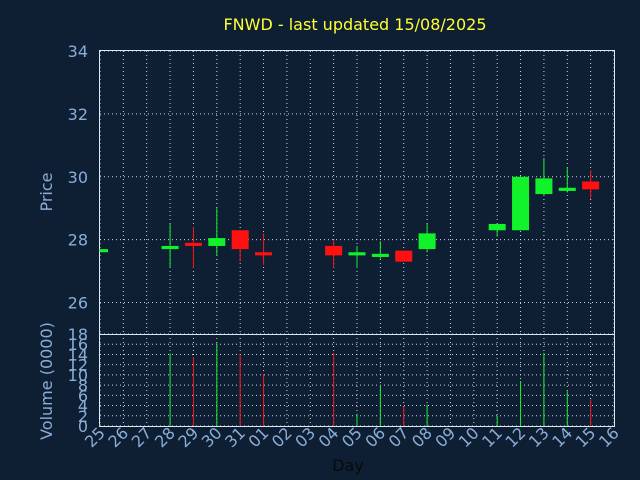 The height and width of the screenshot is (480, 640). I want to click on price-axis-label: Price, so click(46, 191).